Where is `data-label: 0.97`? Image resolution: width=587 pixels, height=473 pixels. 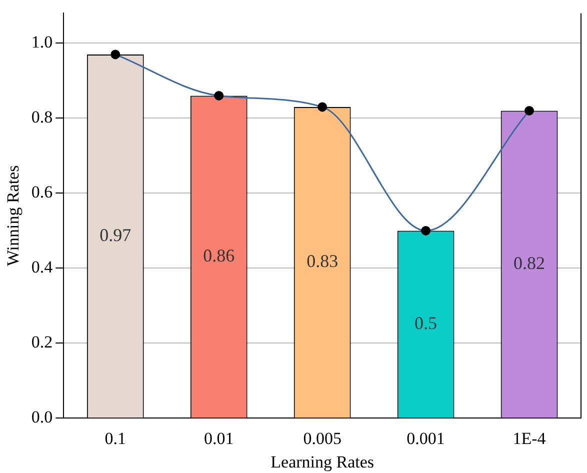 data-label: 0.97 is located at coordinates (116, 234).